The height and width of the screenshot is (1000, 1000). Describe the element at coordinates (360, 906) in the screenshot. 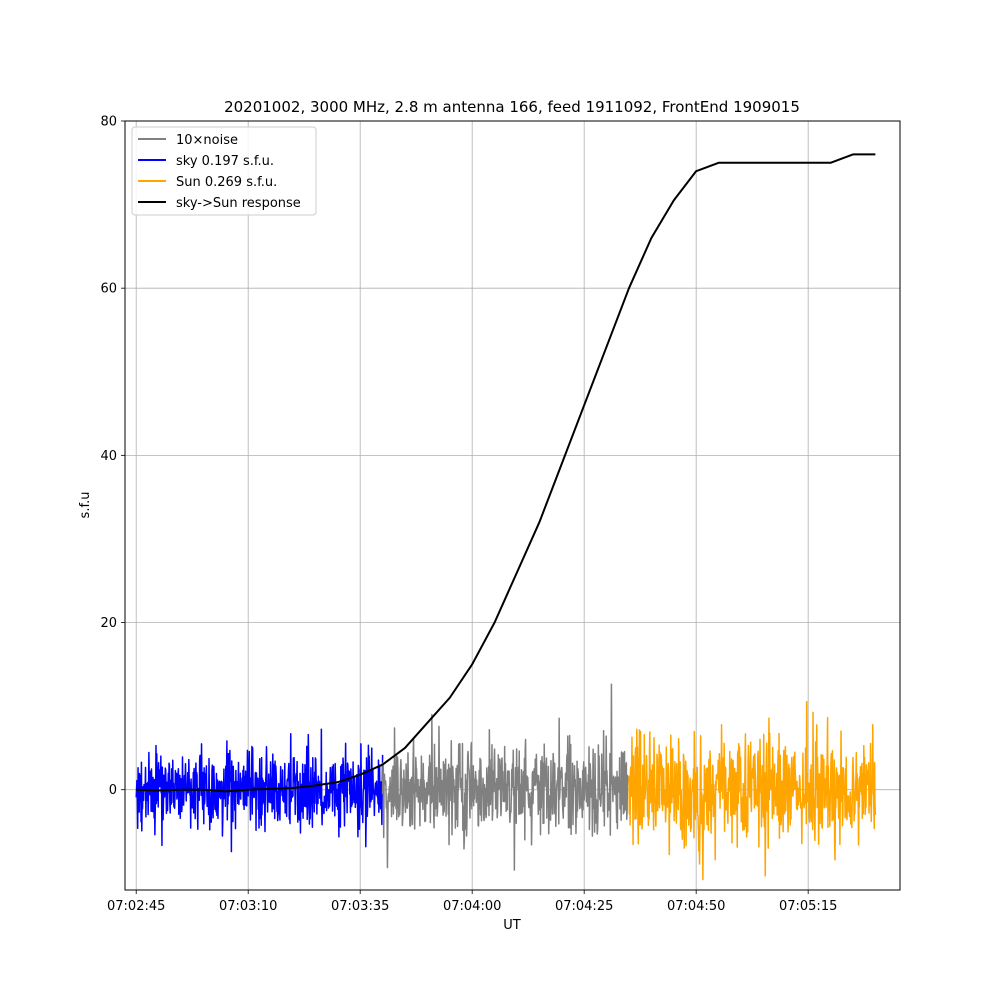

I see `x-tick-label: 07:03:35` at that location.